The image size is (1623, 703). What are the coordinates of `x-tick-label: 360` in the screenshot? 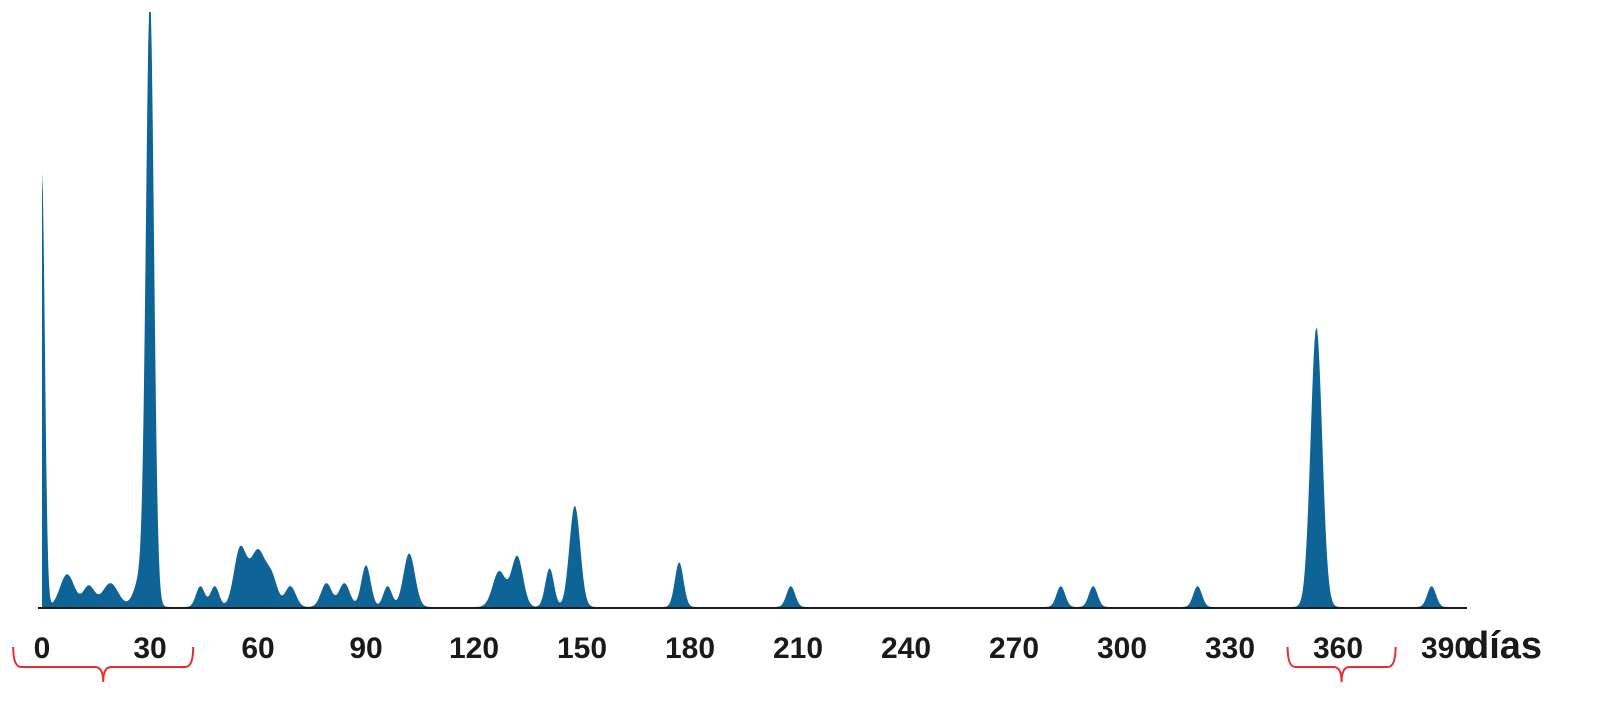 It's located at (1338, 648).